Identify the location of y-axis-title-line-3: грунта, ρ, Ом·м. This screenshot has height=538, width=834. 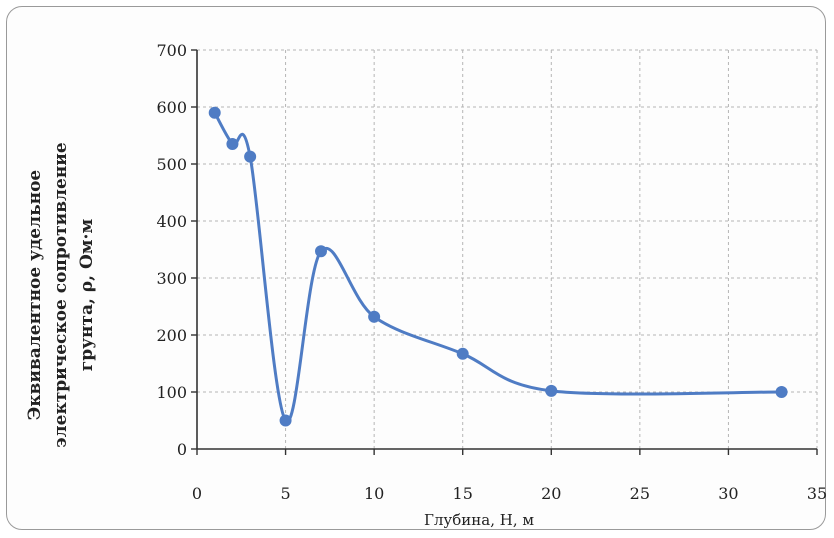
(87, 295).